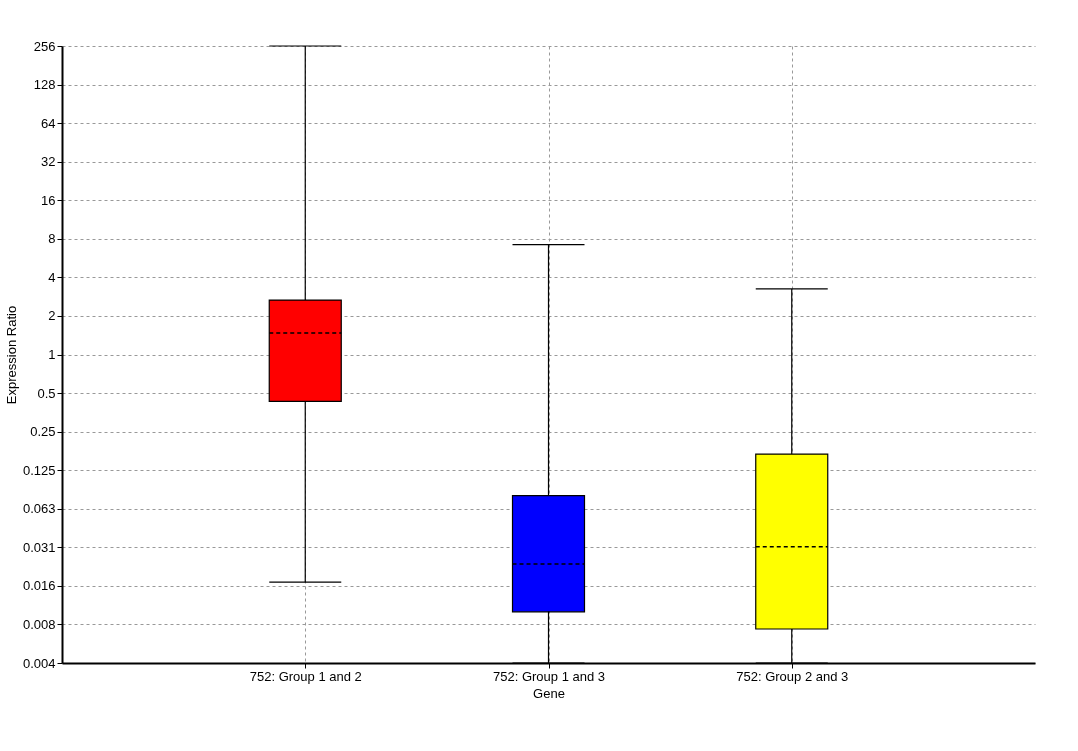 This screenshot has width=1078, height=751. I want to click on y-tick-label: 128, so click(44, 85).